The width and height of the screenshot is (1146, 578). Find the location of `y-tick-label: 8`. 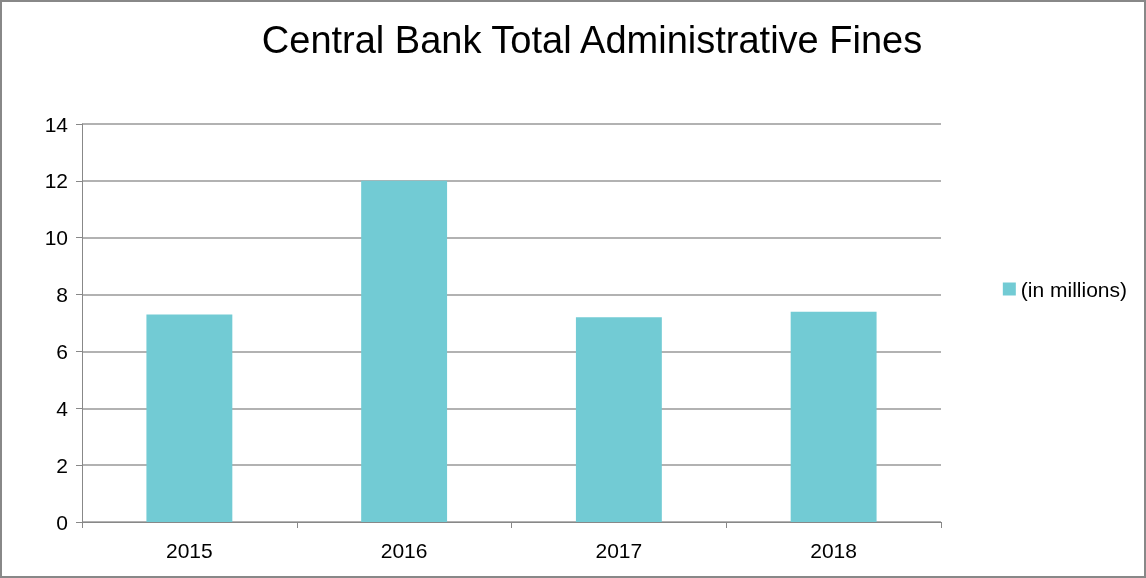

y-tick-label: 8 is located at coordinates (62, 295).